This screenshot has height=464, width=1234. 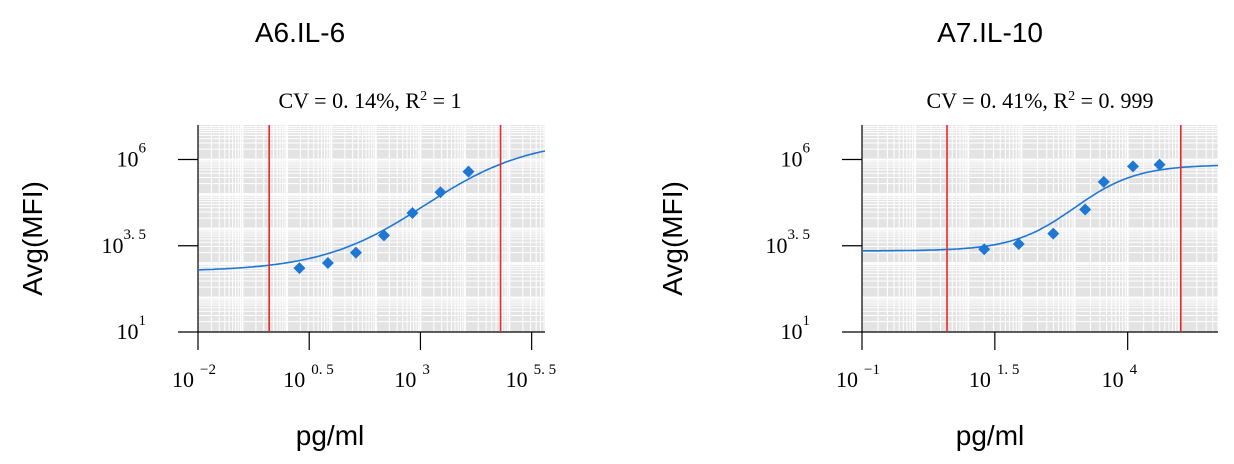 What do you see at coordinates (1134, 370) in the screenshot?
I see `x-tick-exponent: 4` at bounding box center [1134, 370].